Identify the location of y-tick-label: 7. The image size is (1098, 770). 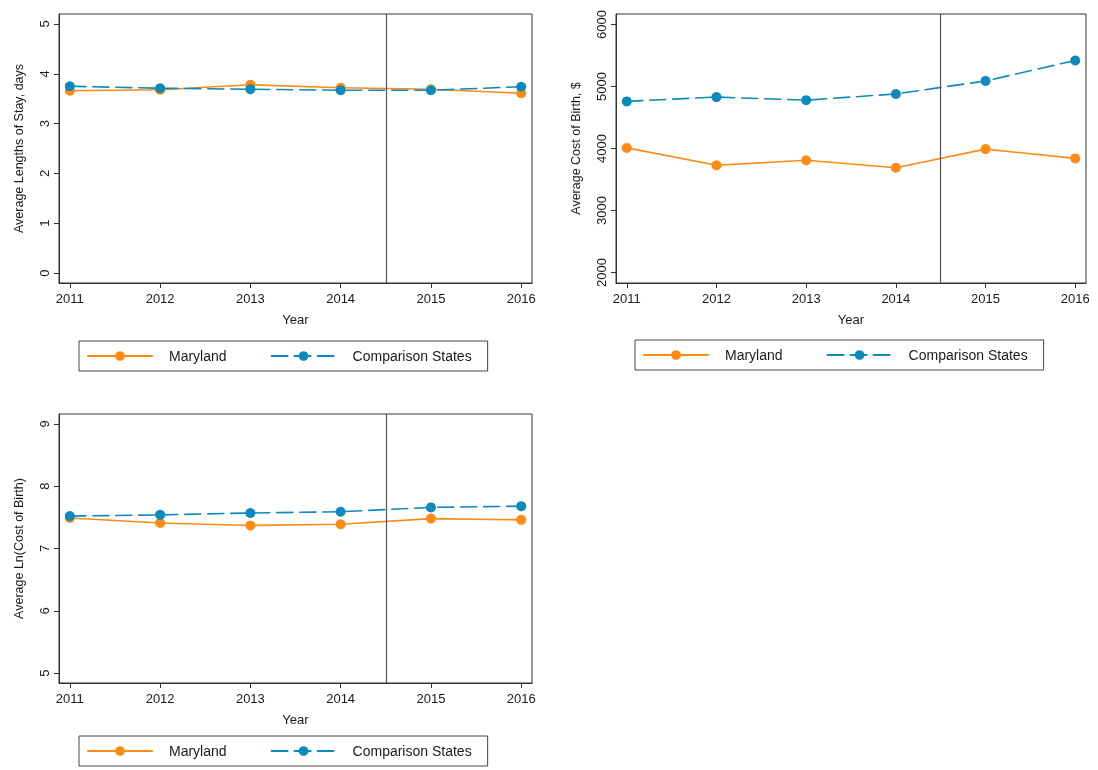
(44, 548).